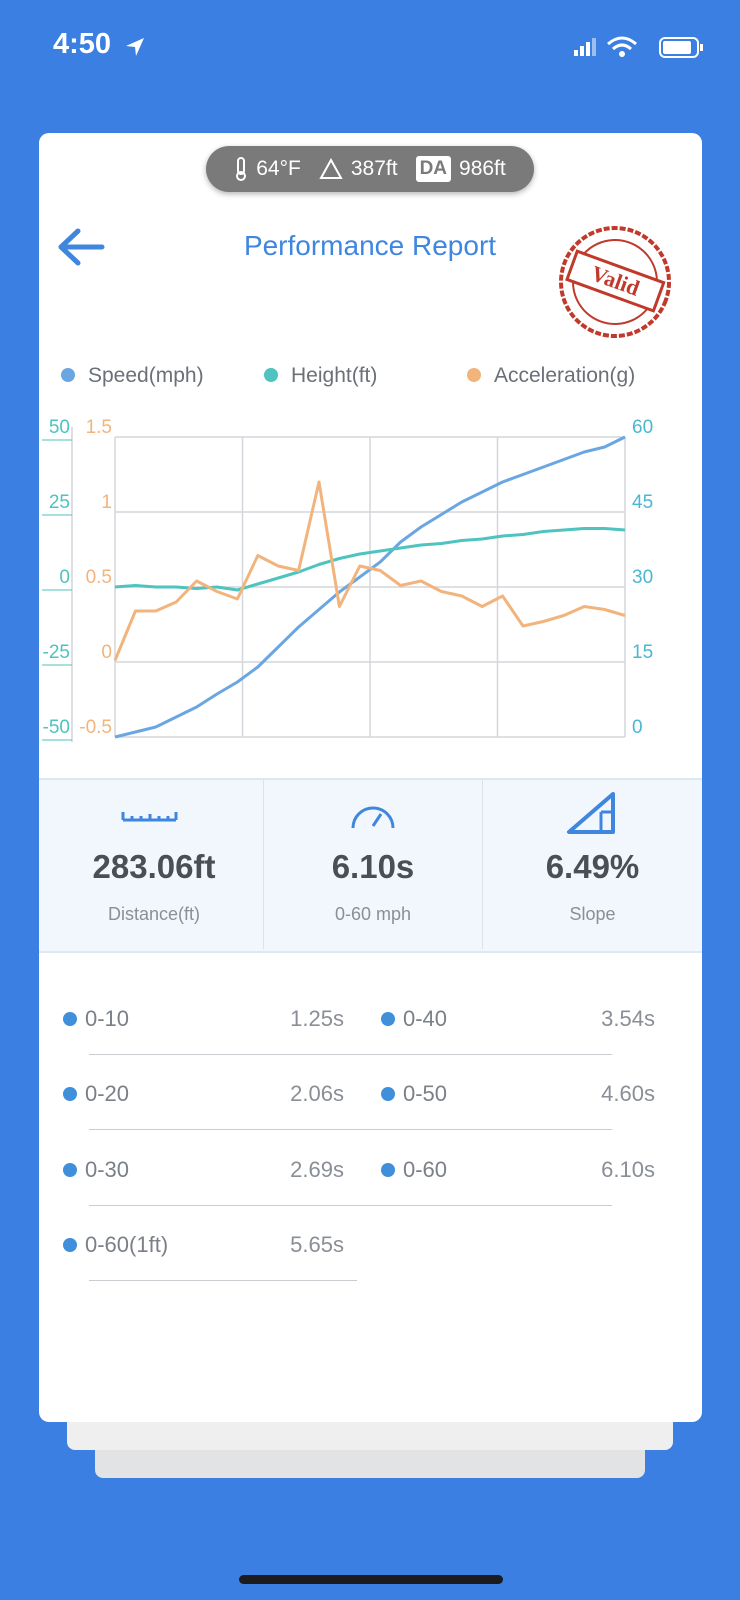  I want to click on split-label: 0-30, so click(107, 1169).